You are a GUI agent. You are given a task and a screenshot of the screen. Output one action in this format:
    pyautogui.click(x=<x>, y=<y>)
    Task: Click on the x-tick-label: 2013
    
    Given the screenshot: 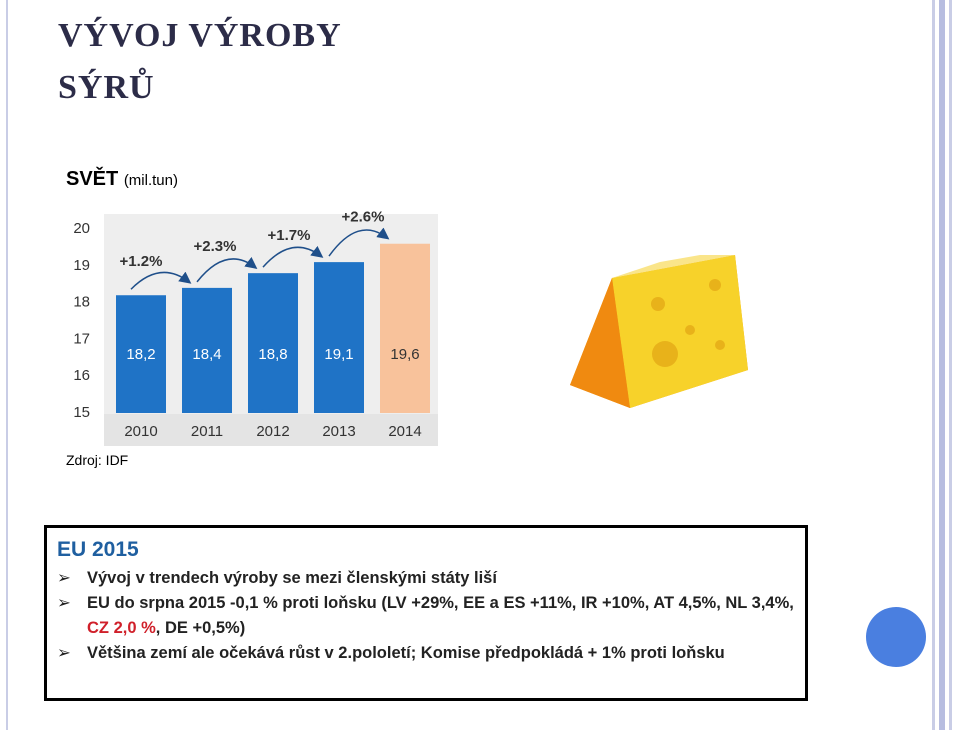 What is the action you would take?
    pyautogui.click(x=338, y=431)
    